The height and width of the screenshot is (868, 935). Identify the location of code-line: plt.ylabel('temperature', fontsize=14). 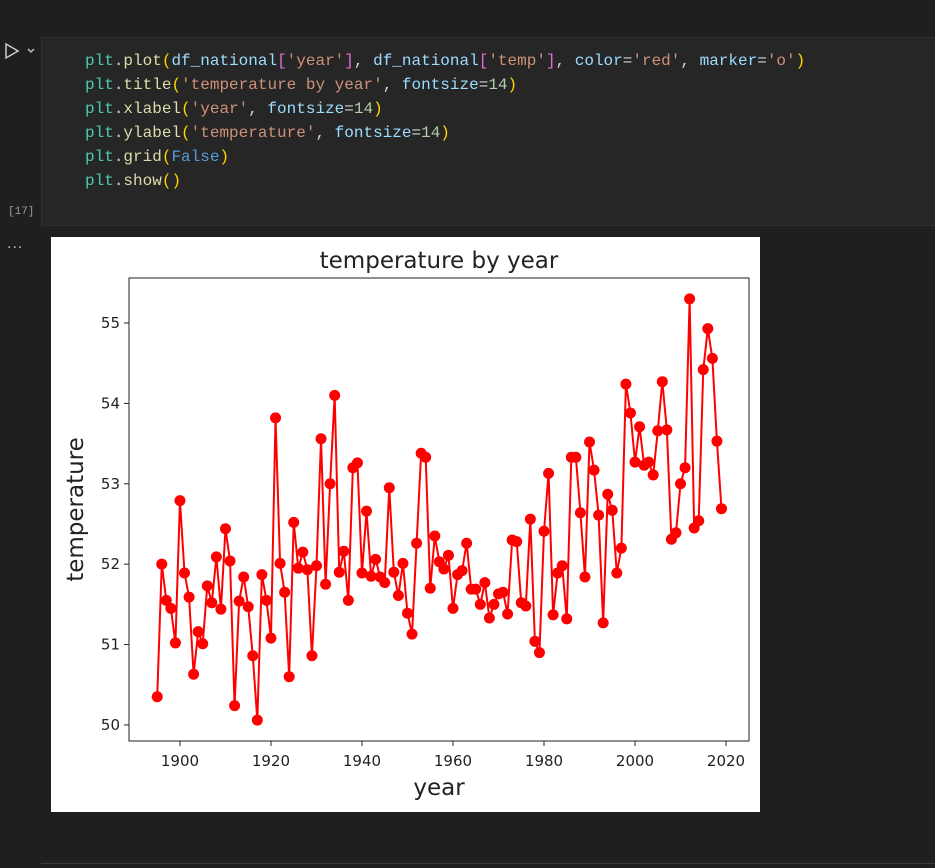
(267, 133).